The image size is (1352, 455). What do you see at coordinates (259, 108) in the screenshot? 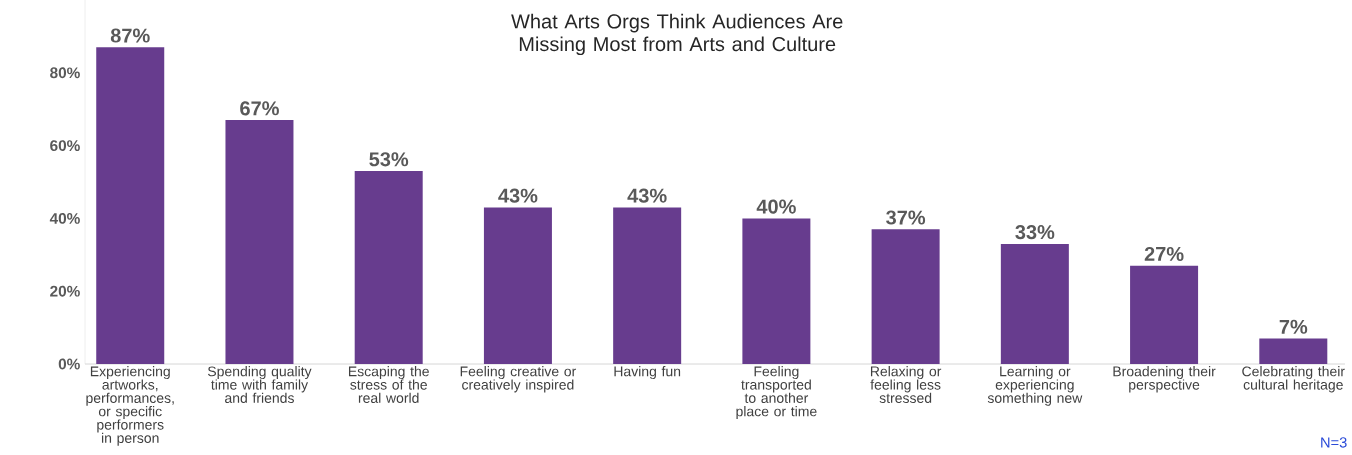
I see `data-label: 67%` at bounding box center [259, 108].